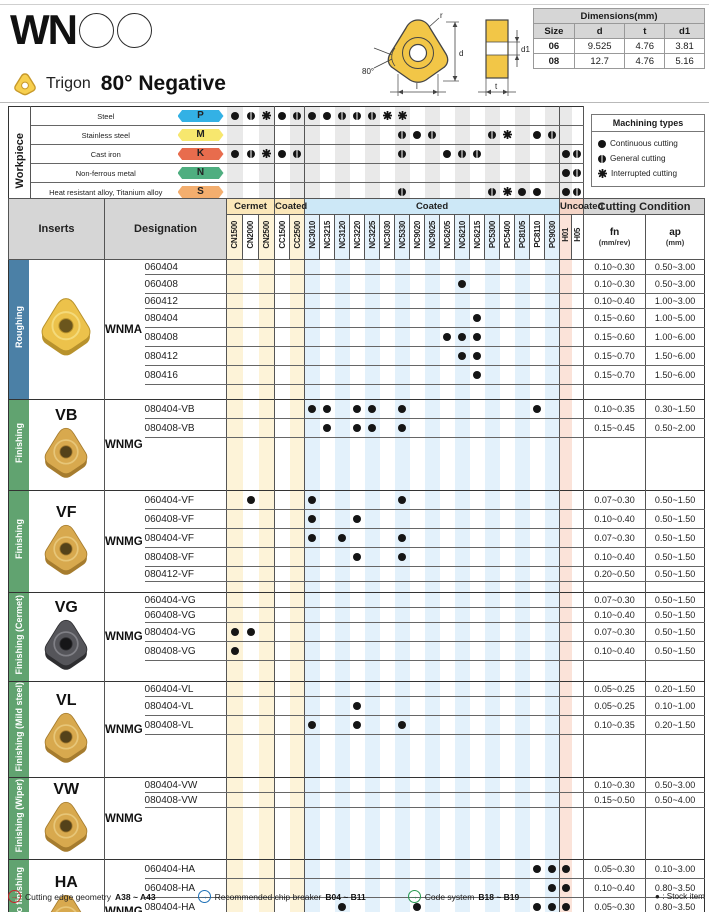 This screenshot has height=912, width=709. What do you see at coordinates (614, 464) in the screenshot?
I see `spacer-cell` at bounding box center [614, 464].